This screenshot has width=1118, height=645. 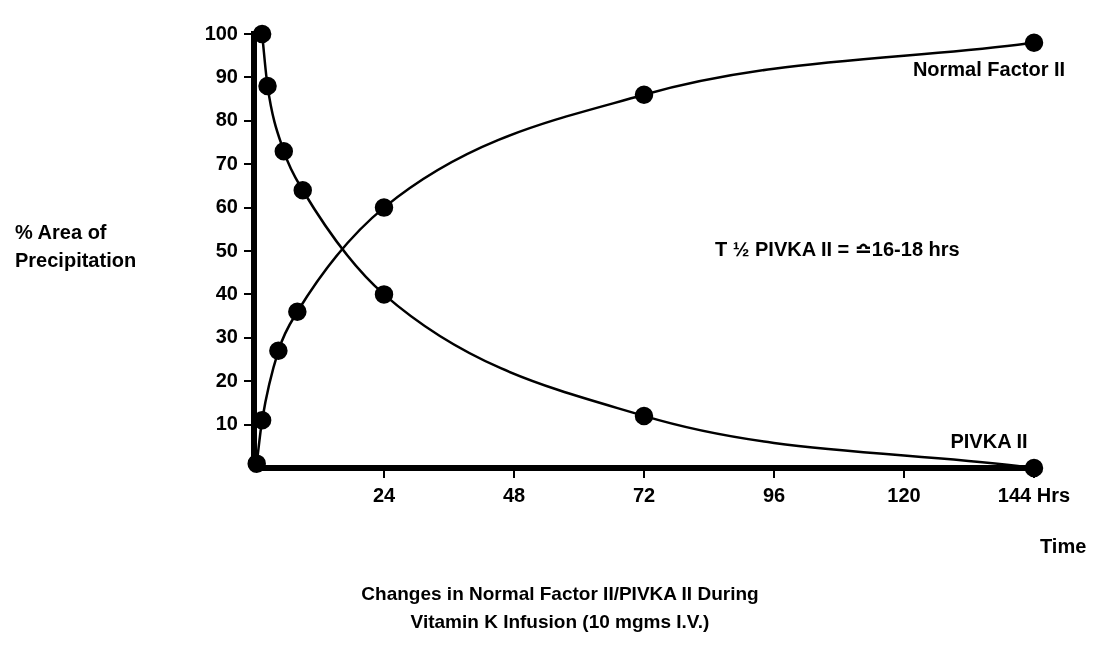 I want to click on y-tick-label: 90, so click(x=226, y=75).